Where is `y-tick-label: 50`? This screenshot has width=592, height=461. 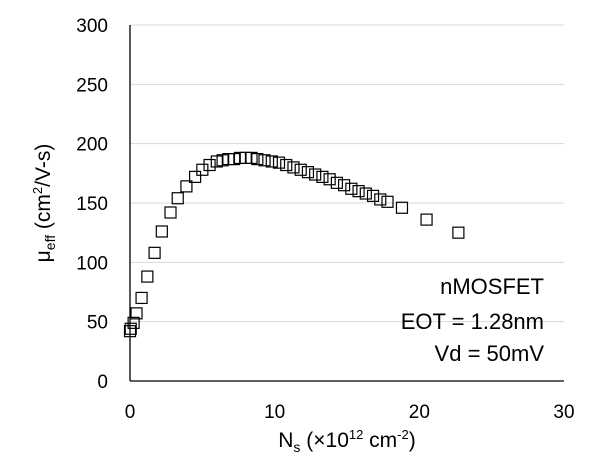
y-tick-label: 50 is located at coordinates (97, 323).